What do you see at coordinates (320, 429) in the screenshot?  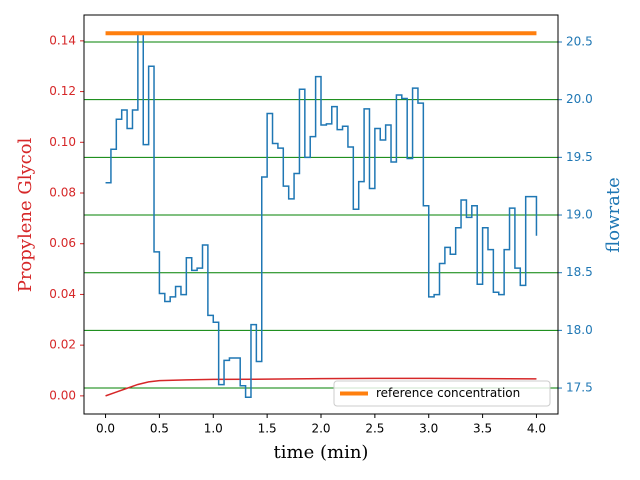 I see `x-tick-label: 2.0` at bounding box center [320, 429].